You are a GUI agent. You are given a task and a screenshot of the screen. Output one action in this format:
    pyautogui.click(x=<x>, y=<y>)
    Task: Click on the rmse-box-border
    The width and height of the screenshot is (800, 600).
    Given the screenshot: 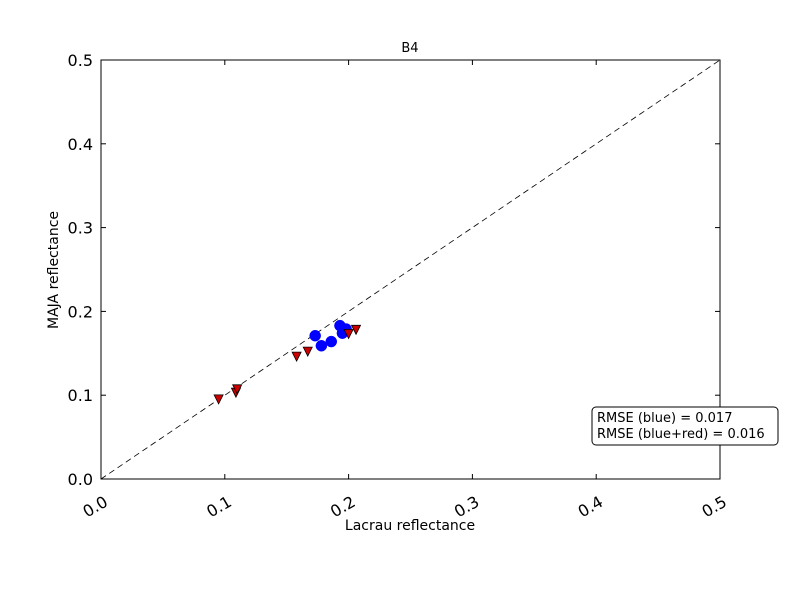 What is the action you would take?
    pyautogui.click(x=685, y=426)
    